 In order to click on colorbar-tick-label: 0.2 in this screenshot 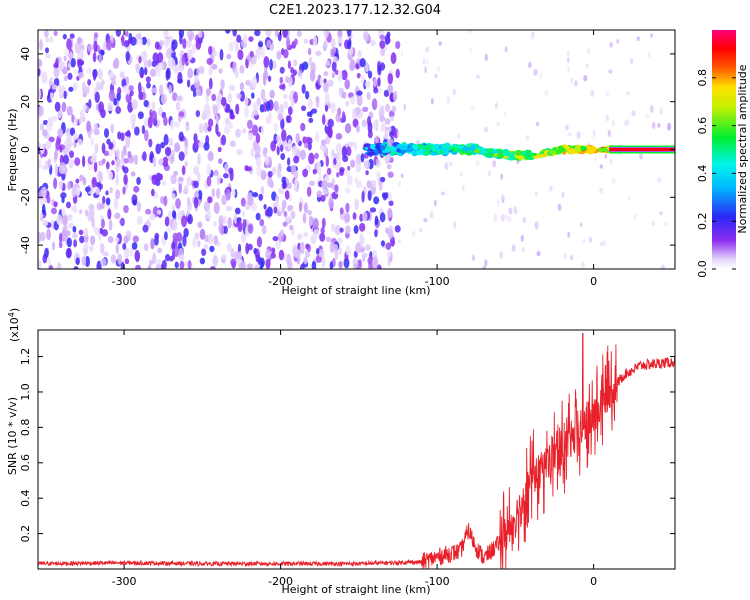, I will do `click(702, 221)`.